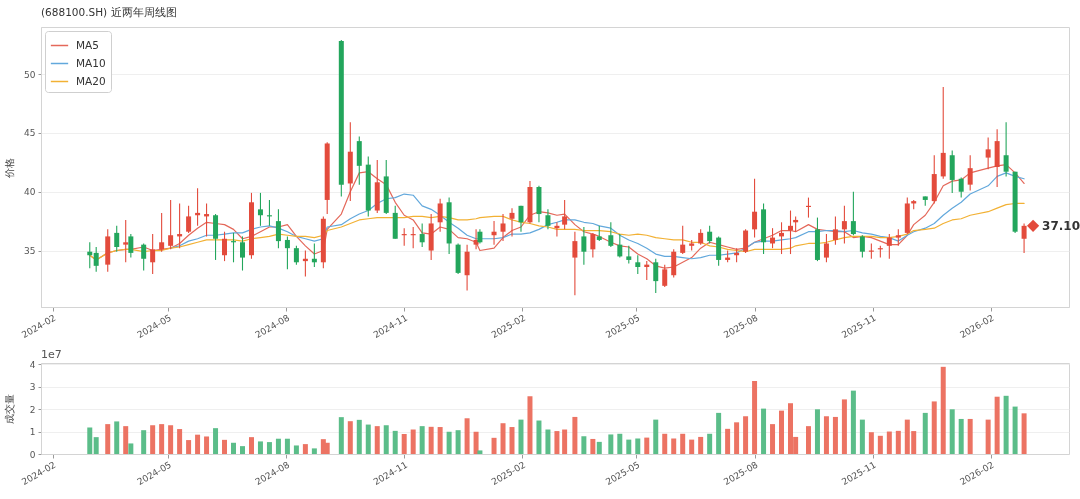  What do you see at coordinates (30, 251) in the screenshot?
I see `y-tick-label: 35` at bounding box center [30, 251].